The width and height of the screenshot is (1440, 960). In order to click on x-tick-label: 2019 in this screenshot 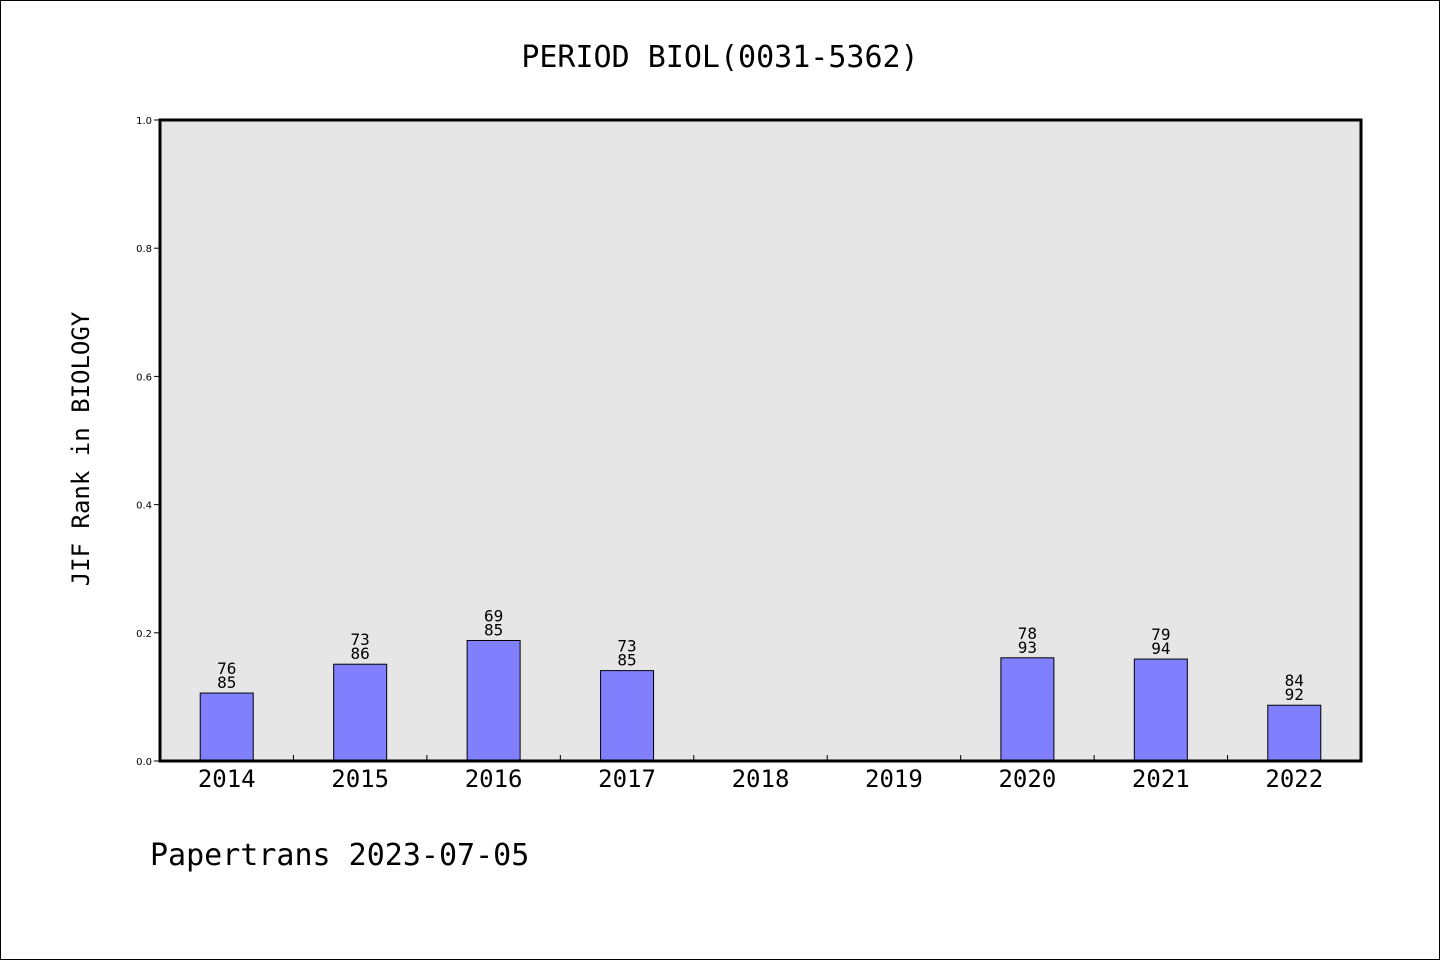, I will do `click(894, 779)`.